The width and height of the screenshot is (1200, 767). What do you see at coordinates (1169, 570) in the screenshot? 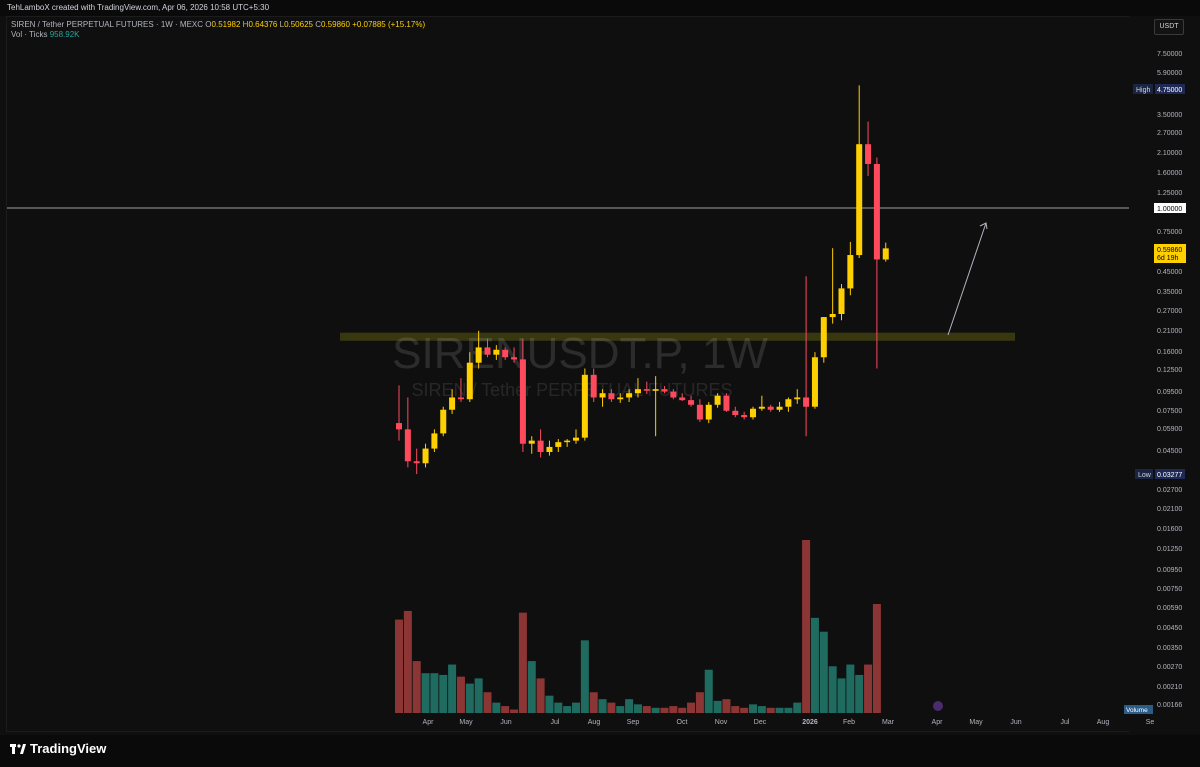
I see `price-axis-label: 0.00950` at bounding box center [1169, 570].